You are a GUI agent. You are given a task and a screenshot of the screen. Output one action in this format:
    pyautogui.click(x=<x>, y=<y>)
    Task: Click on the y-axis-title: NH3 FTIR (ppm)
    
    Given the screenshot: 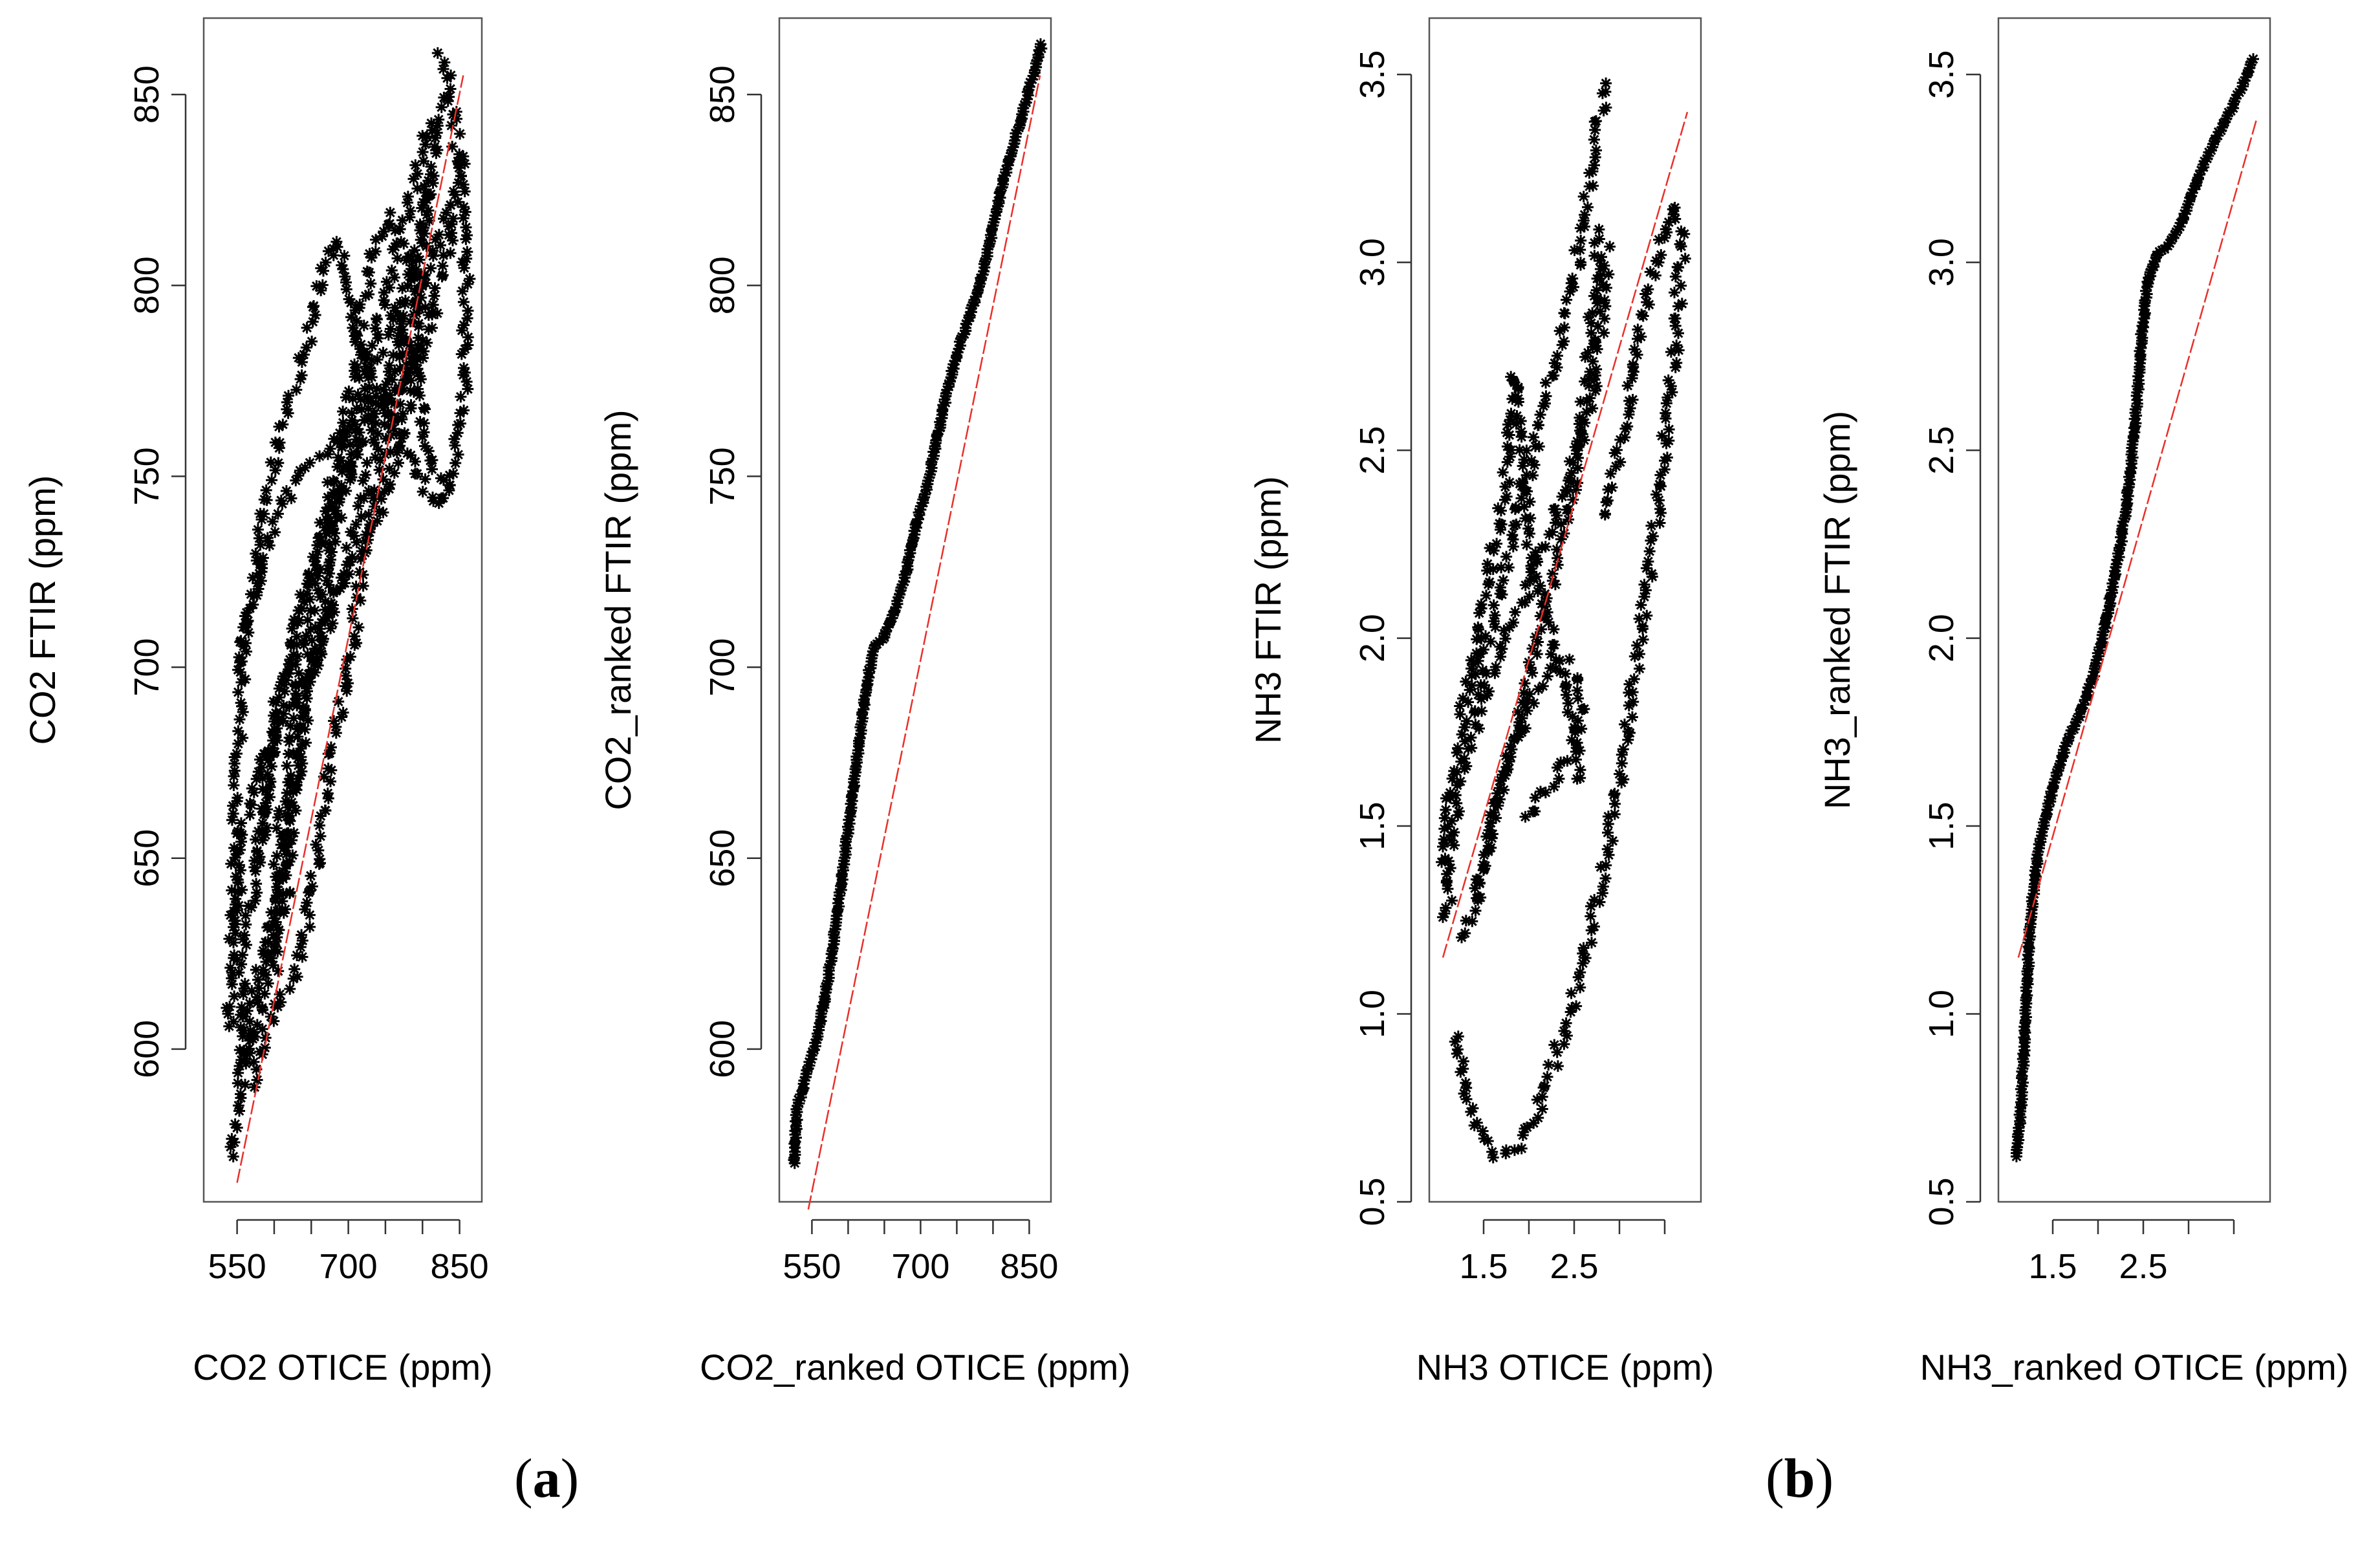 What is the action you would take?
    pyautogui.click(x=1268, y=610)
    